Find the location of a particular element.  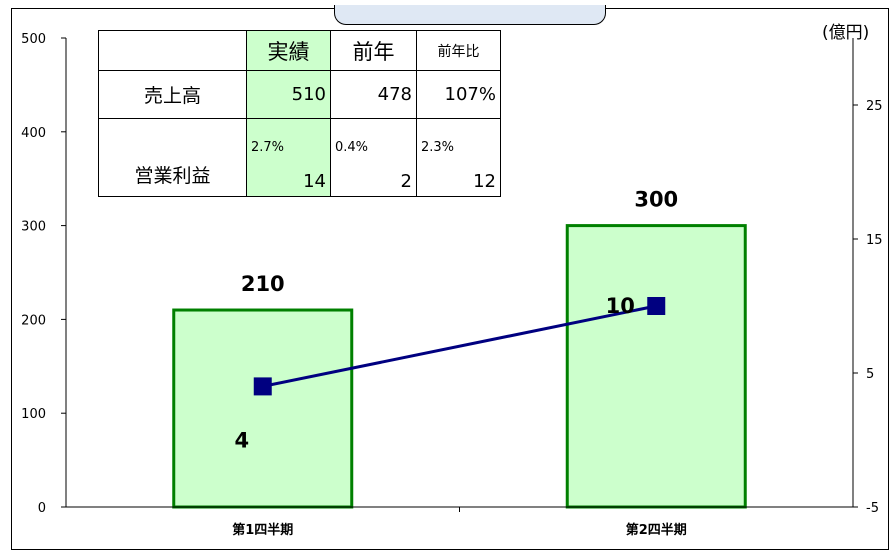

table-row-sales: 売上高 510 478 107% is located at coordinates (299, 94).